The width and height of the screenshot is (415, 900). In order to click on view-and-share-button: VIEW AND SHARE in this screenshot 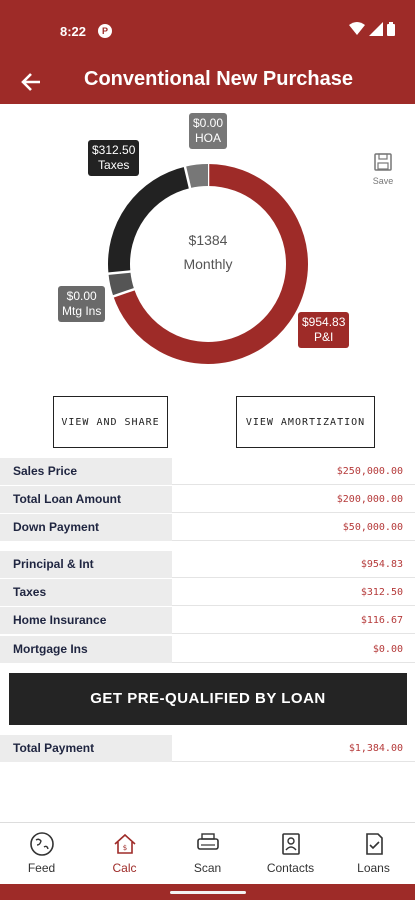, I will do `click(110, 422)`.